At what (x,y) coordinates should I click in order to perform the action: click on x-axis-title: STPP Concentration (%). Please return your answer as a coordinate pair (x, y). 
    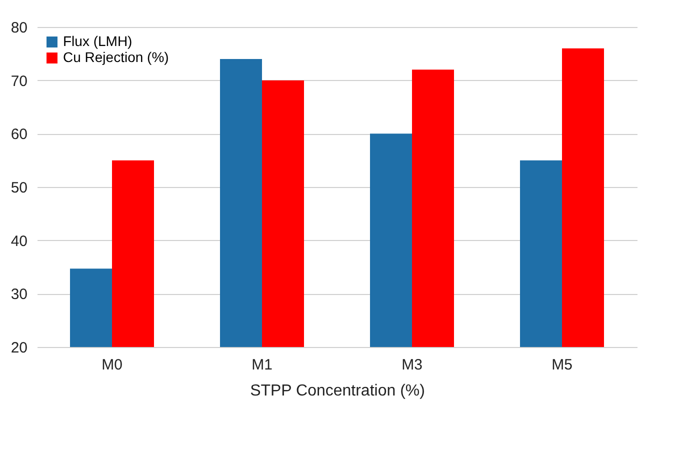
    Looking at the image, I should click on (337, 391).